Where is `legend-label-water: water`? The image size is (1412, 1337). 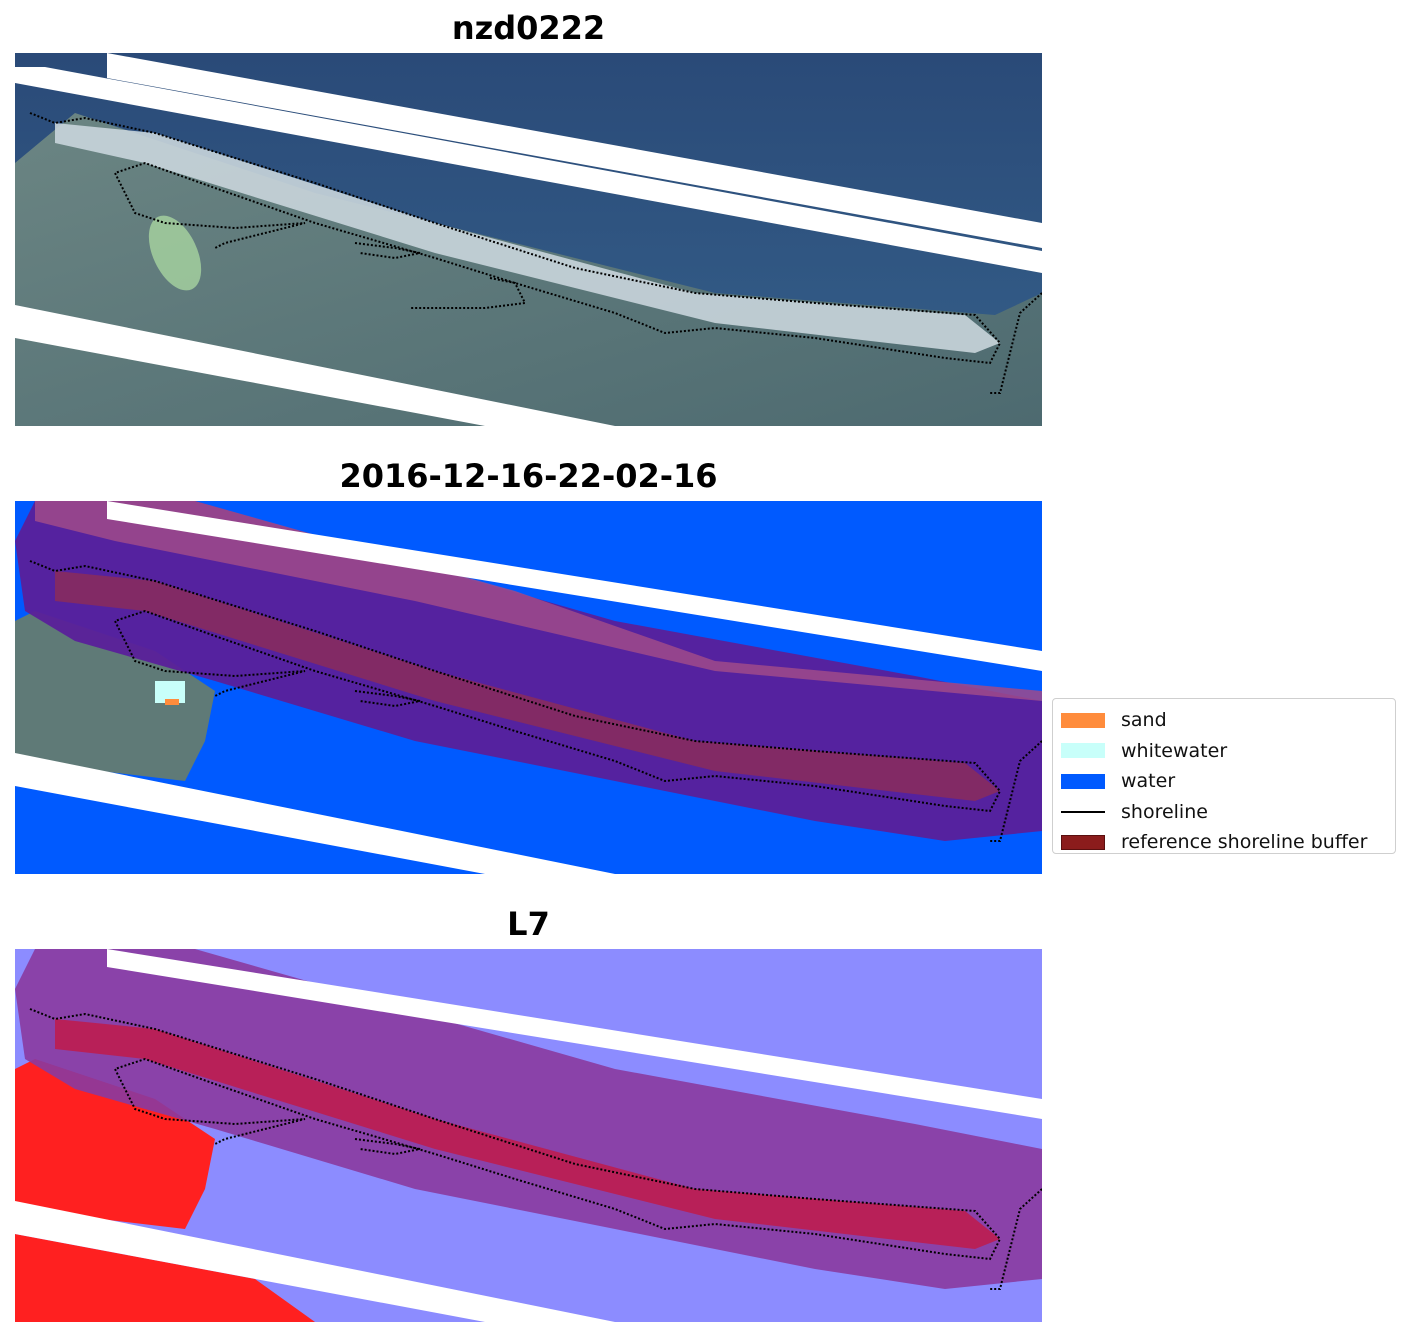
legend-label-water: water is located at coordinates (1148, 781).